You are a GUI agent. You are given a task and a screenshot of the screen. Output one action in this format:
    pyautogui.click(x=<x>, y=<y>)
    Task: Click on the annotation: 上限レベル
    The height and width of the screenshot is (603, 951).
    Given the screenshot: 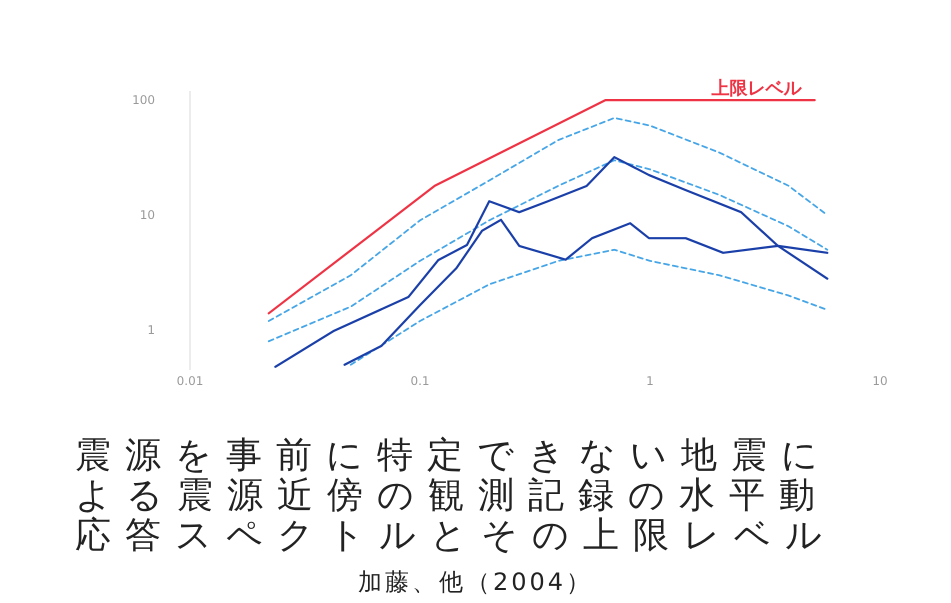 What is the action you would take?
    pyautogui.click(x=756, y=89)
    